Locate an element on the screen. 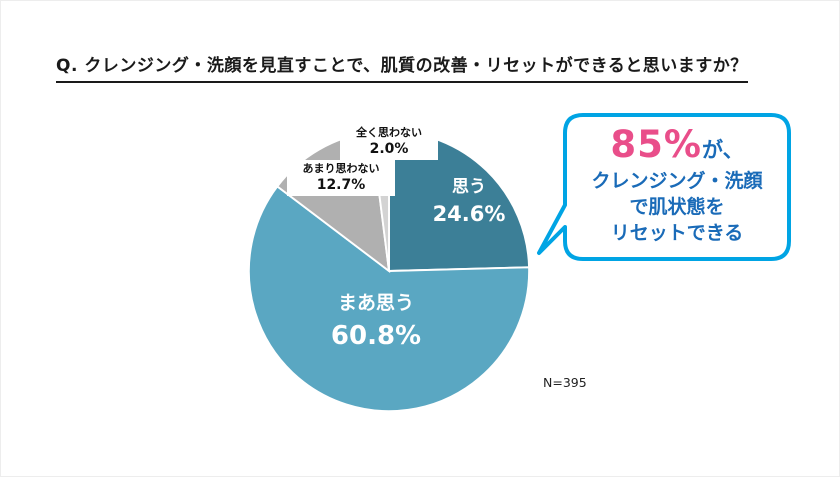 This screenshot has width=840, height=477. slice-name: まあ思う is located at coordinates (375, 303).